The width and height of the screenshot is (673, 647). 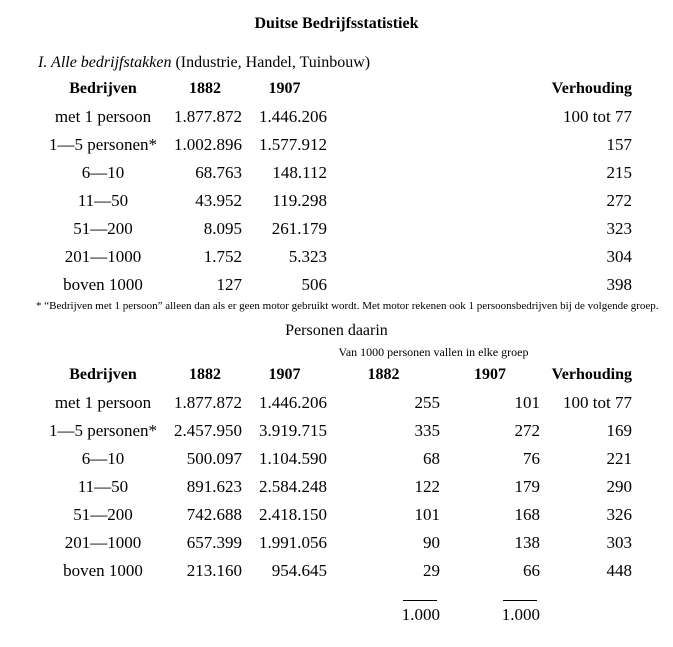 I want to click on cell-per1000-1907: 168, so click(x=527, y=514).